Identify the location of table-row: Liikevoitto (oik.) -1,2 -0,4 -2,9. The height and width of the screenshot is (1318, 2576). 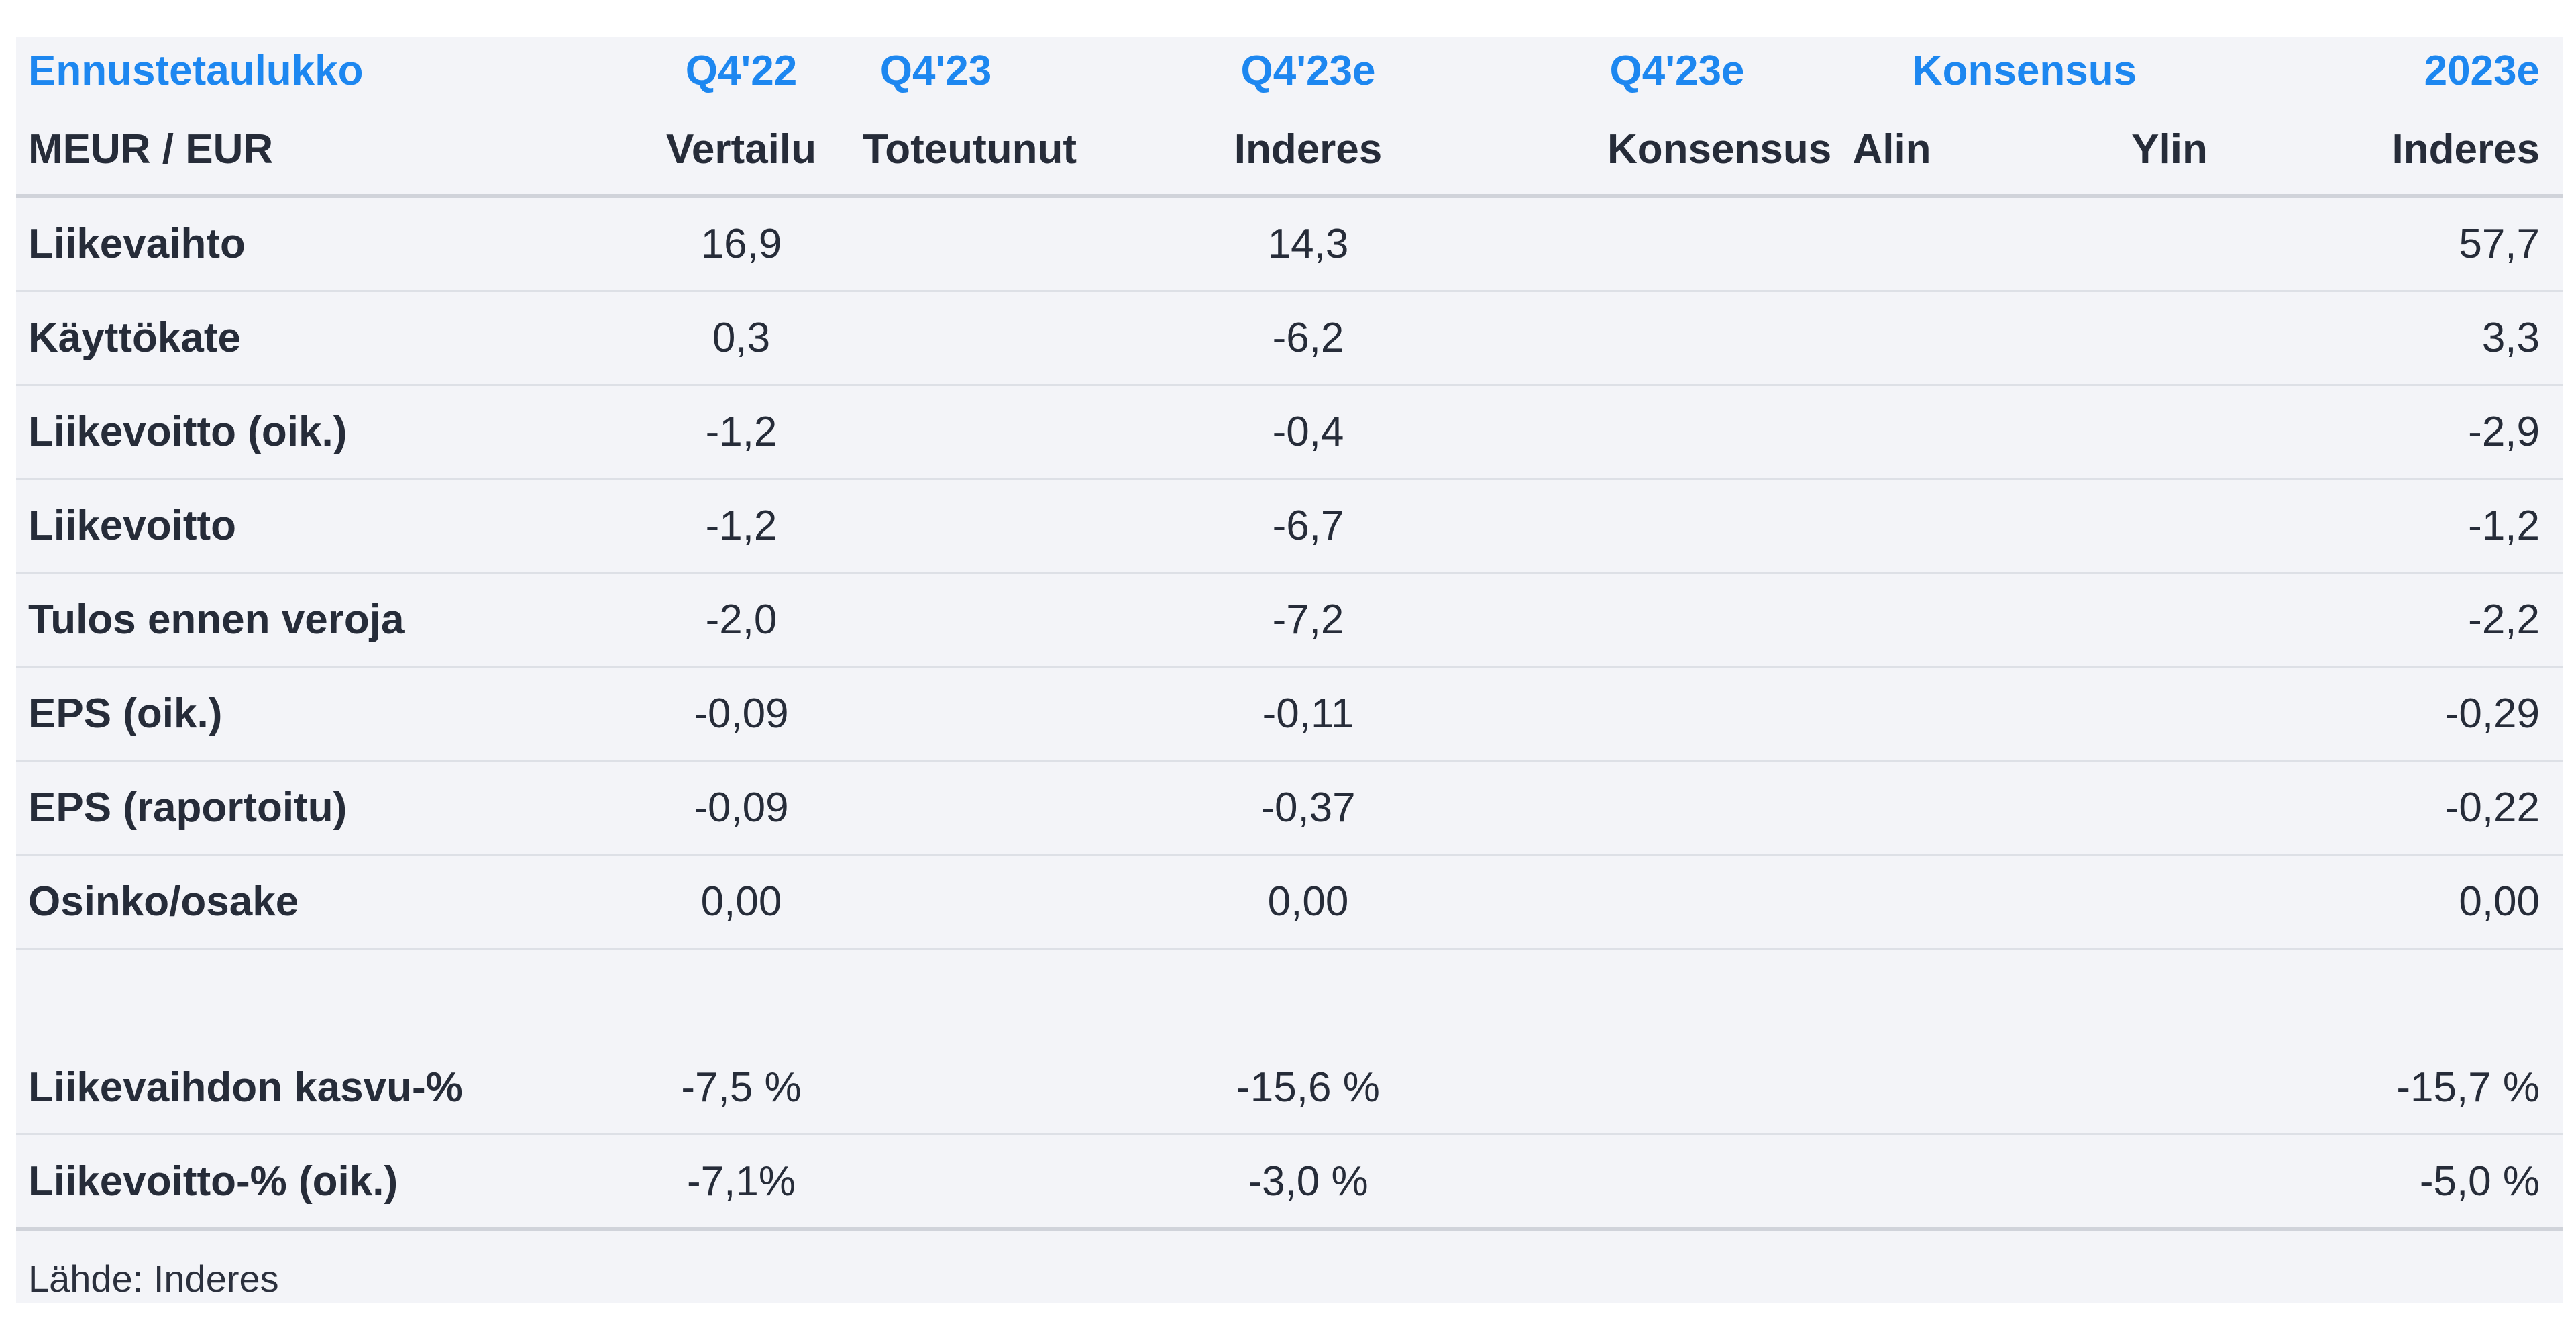
(1289, 432).